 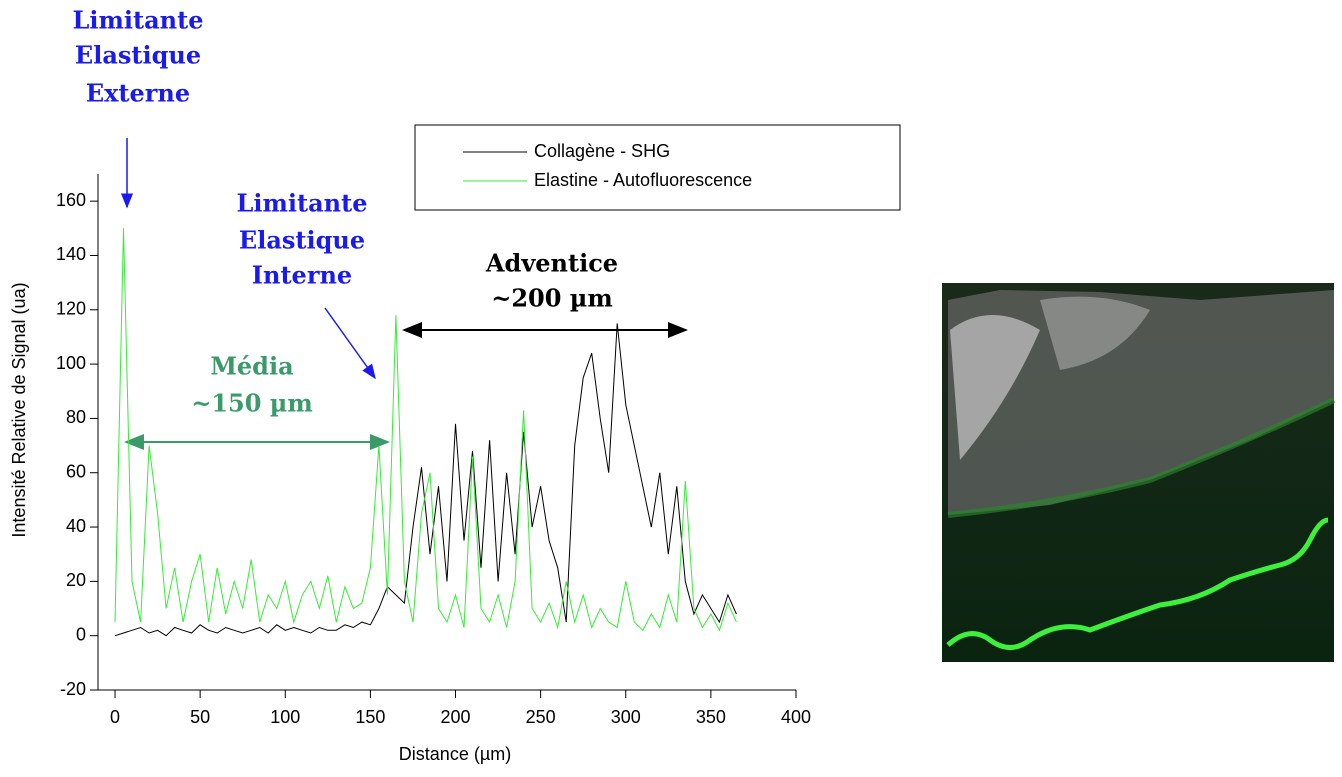 What do you see at coordinates (657, 167) in the screenshot?
I see `legend` at bounding box center [657, 167].